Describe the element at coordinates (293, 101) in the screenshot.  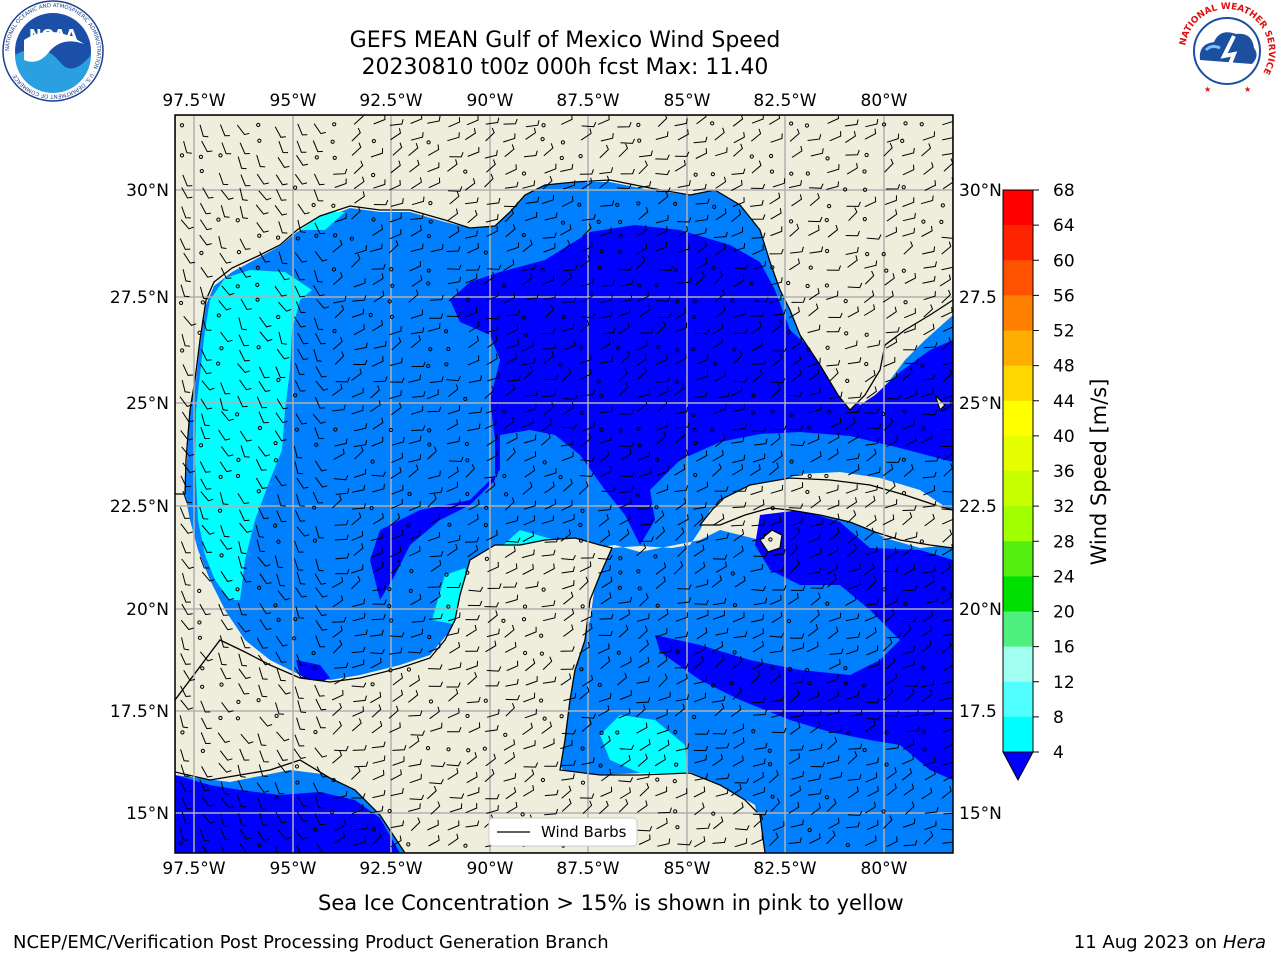
I see `lon-label: 95°W` at that location.